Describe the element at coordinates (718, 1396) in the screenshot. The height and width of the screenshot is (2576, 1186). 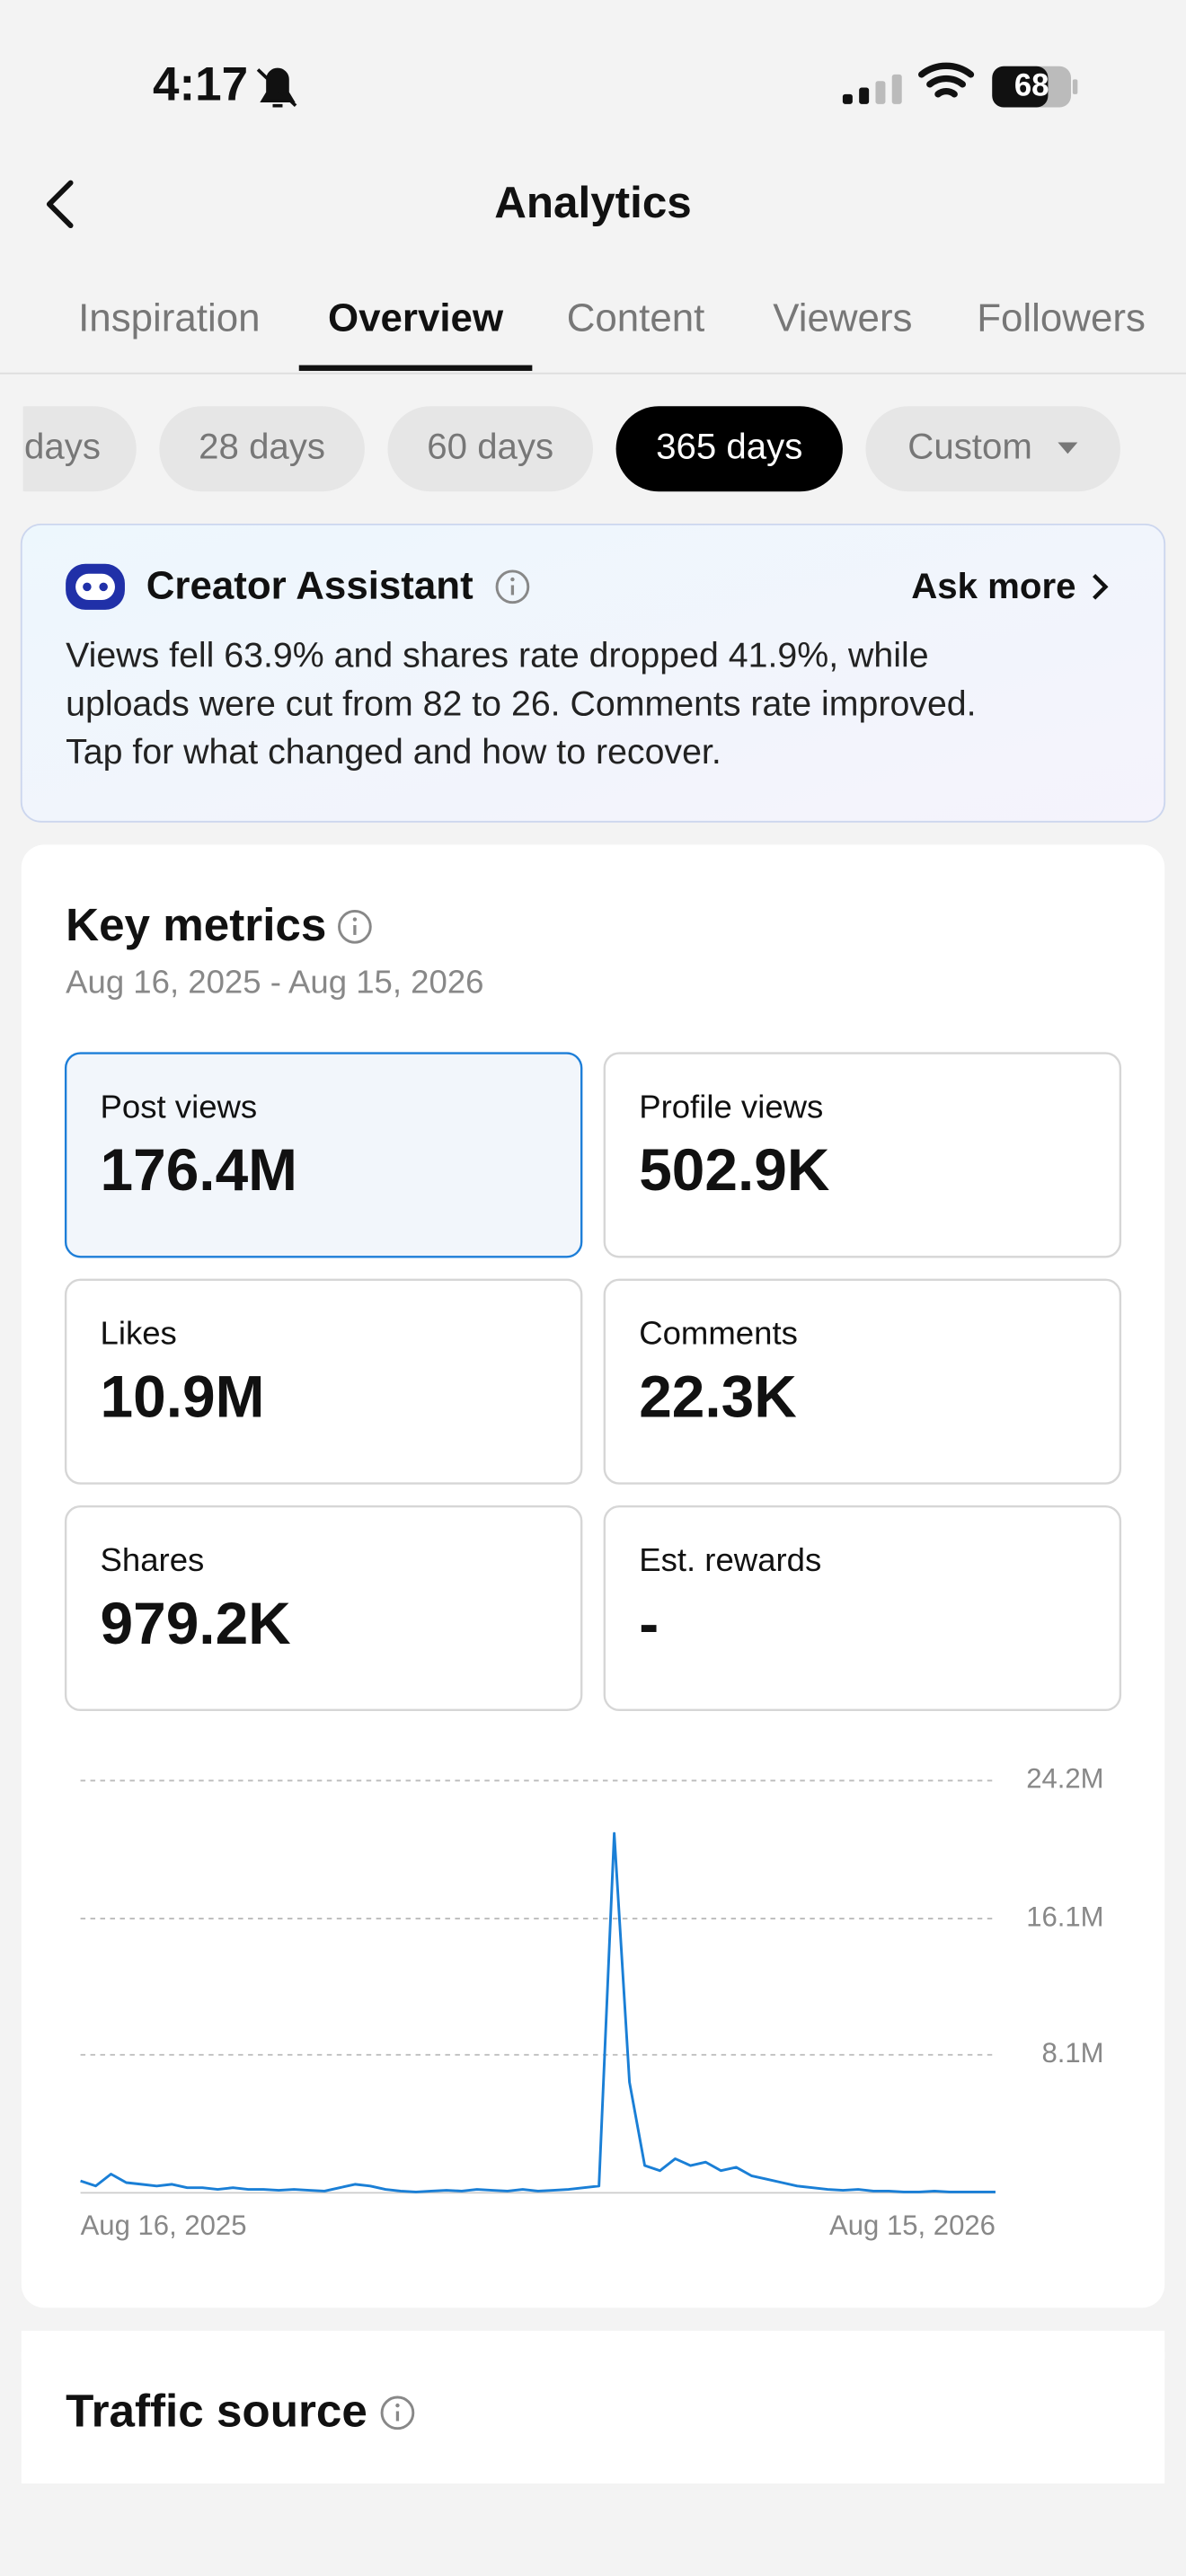
I see `metric-value: 22.3K` at that location.